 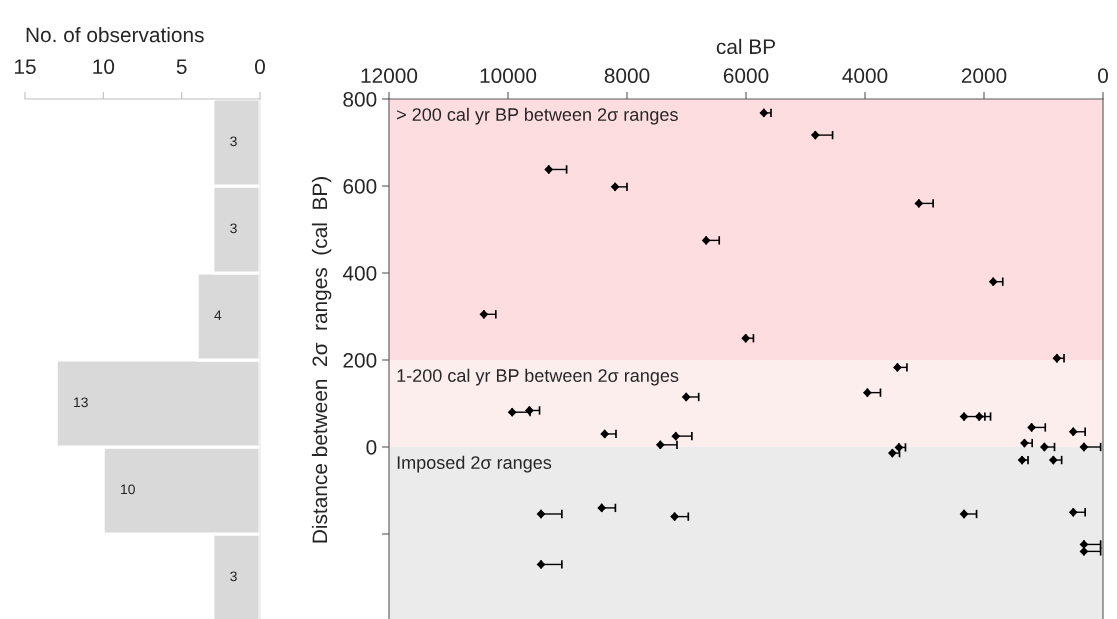 I want to click on x-tick-label: 2000, so click(x=984, y=76).